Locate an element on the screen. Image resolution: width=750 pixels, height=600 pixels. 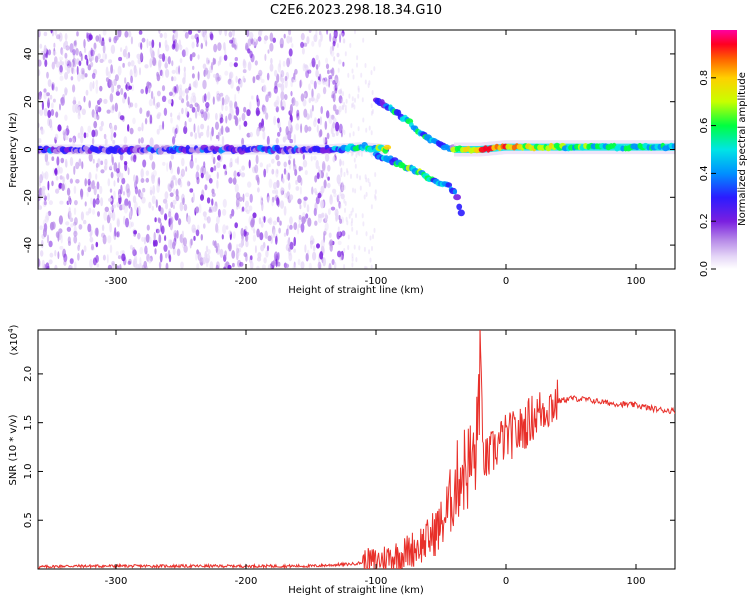
spectrogram-feature-mark is located at coordinates (461, 213).